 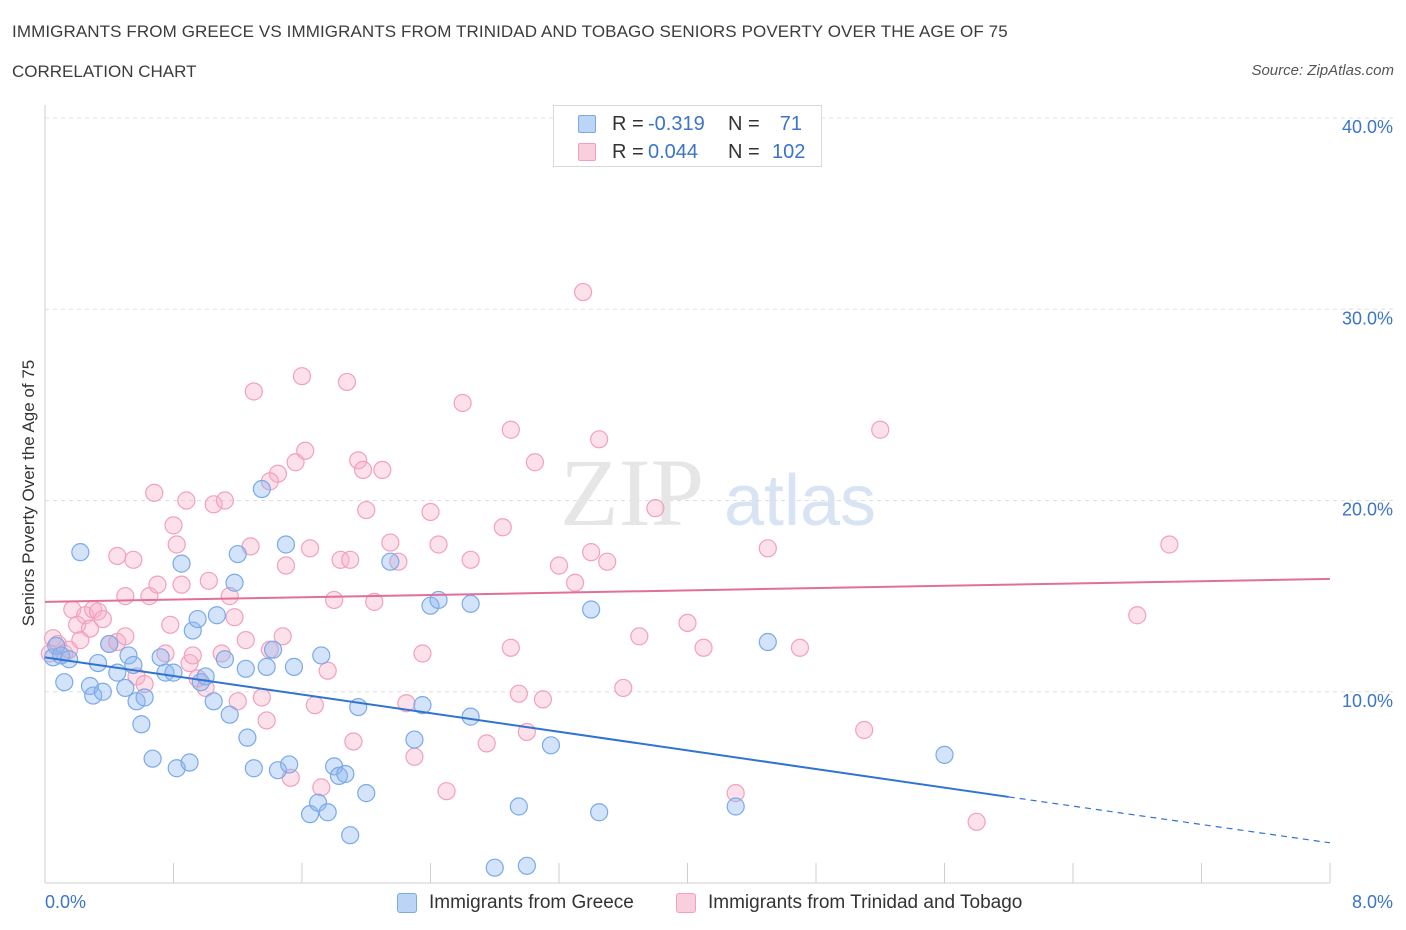 I want to click on legend-r-label: R =, so click(x=628, y=151).